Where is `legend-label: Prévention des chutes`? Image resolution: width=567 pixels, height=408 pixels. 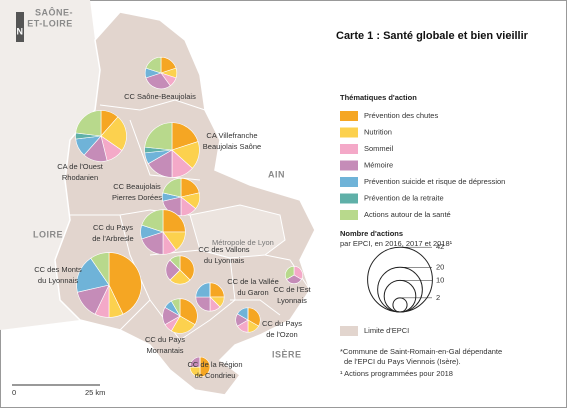
legend-label: Prévention des chutes is located at coordinates (401, 115).